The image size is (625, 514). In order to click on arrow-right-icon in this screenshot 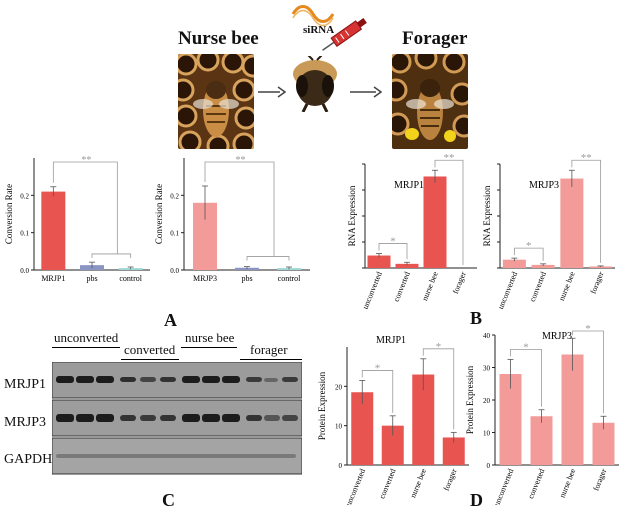, I will do `click(366, 92)`.